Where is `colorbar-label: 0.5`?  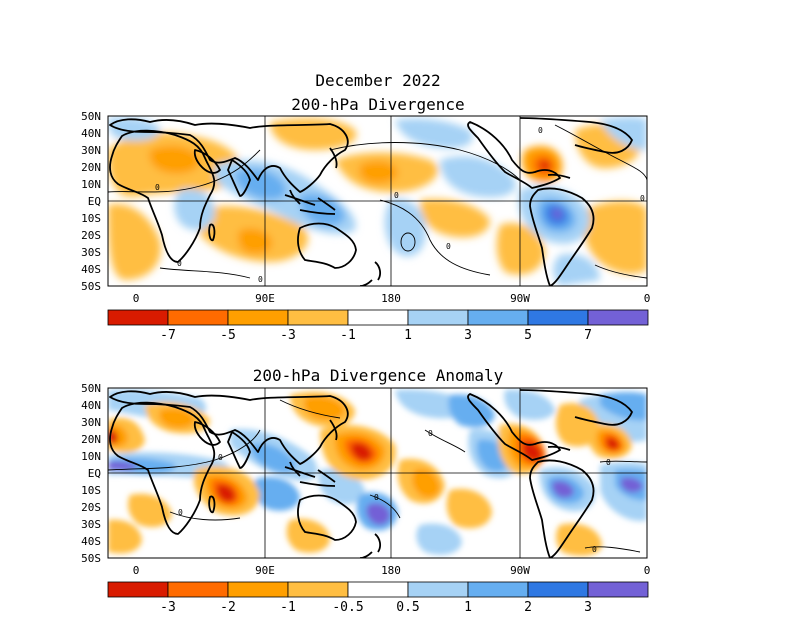
colorbar-label: 0.5 is located at coordinates (407, 607).